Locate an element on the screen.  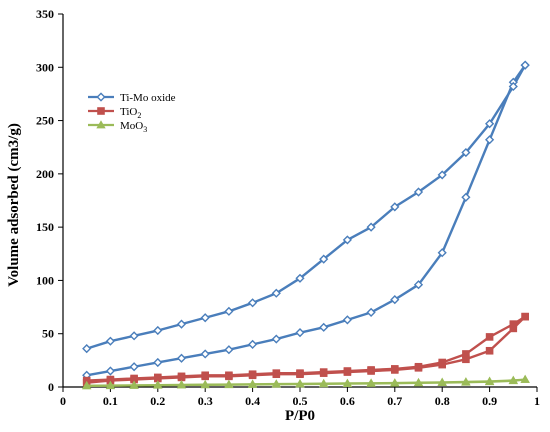
x-tick-label: 0.7 is located at coordinates (394, 401).